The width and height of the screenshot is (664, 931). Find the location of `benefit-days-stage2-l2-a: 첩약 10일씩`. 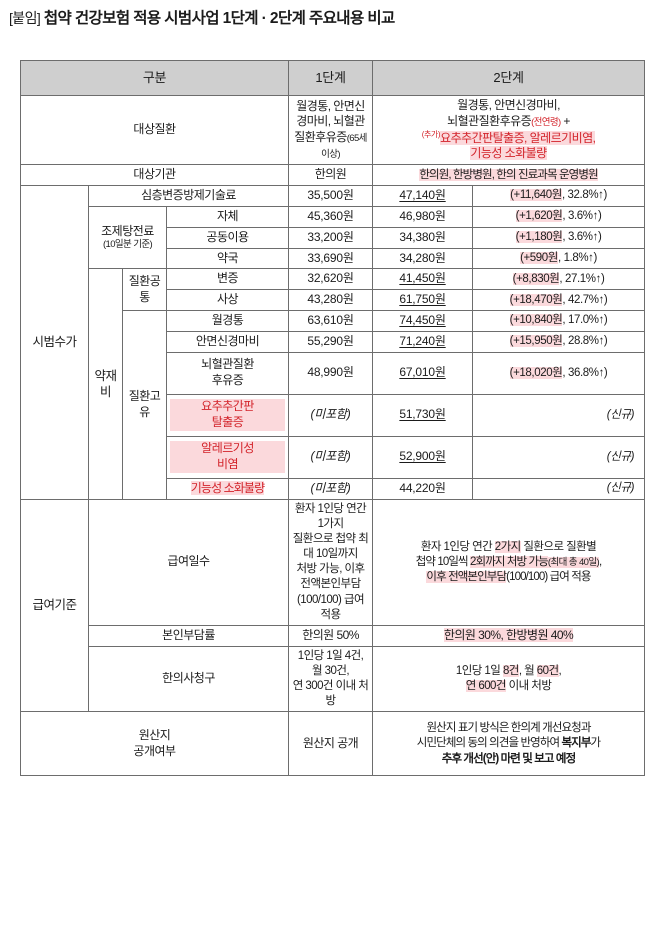

benefit-days-stage2-l2-a: 첩약 10일씩 is located at coordinates (443, 561).